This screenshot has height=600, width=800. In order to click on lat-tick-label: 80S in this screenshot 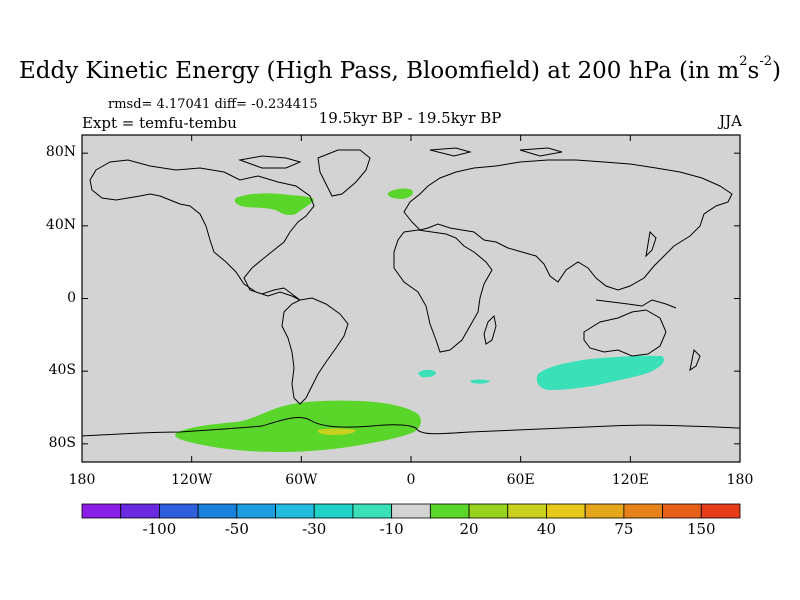, I will do `click(62, 442)`.